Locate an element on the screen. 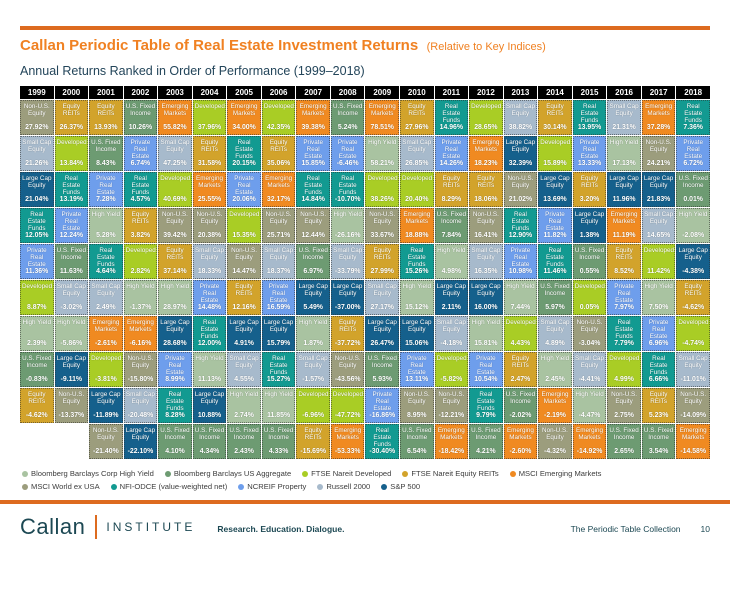 The height and width of the screenshot is (591, 730). return-value: 32.17% is located at coordinates (278, 200).